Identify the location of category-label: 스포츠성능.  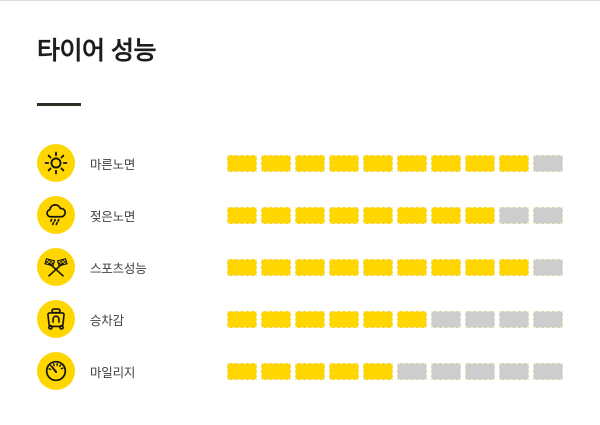
(118, 268).